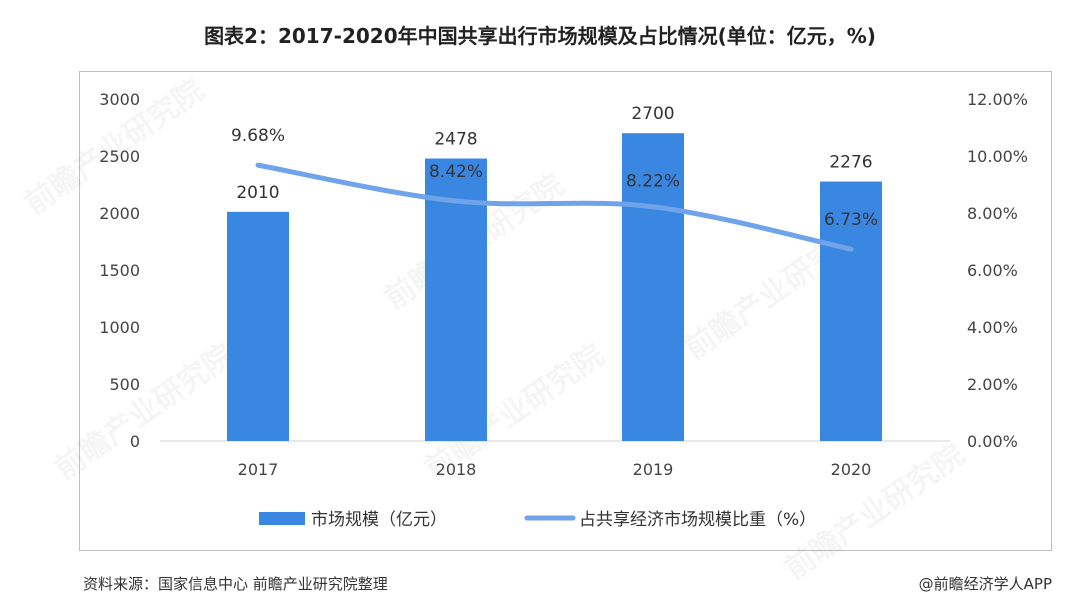 This screenshot has height=615, width=1080. What do you see at coordinates (850, 163) in the screenshot?
I see `bar-label-2020: 2276` at bounding box center [850, 163].